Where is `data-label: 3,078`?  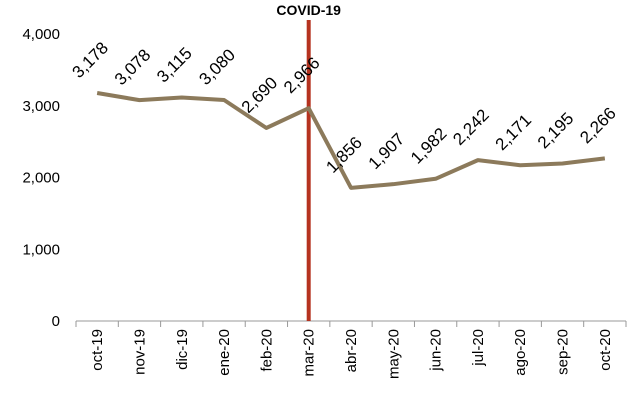
data-label: 3,078 is located at coordinates (133, 67).